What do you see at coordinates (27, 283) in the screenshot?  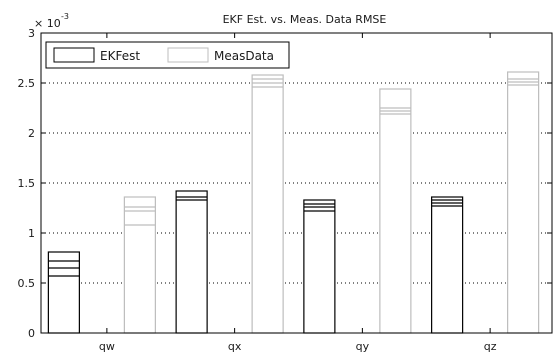 I see `y-tick-label: 0.5` at bounding box center [27, 283].